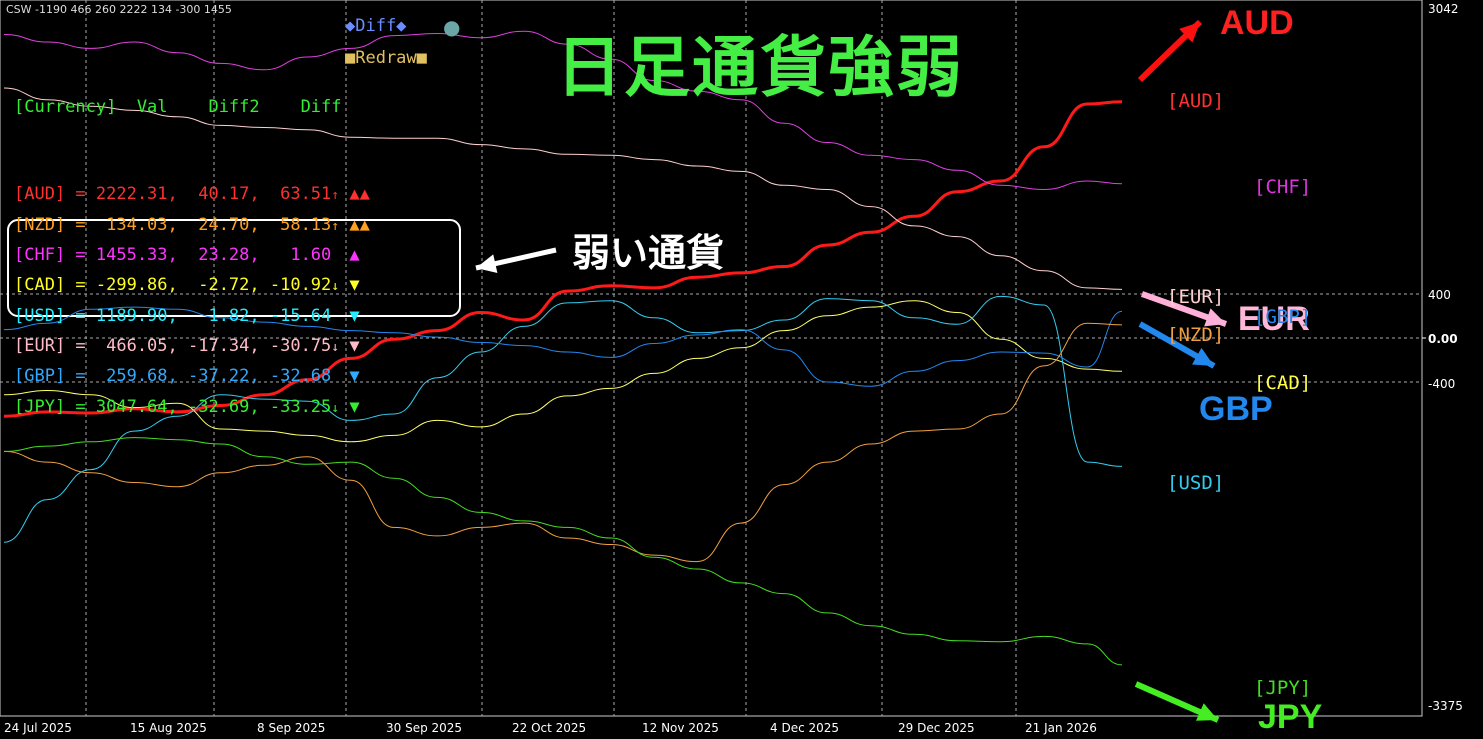 The height and width of the screenshot is (739, 1483). I want to click on row-values: [JPY] = 3047.64, -32.69, -33.25, so click(173, 406).